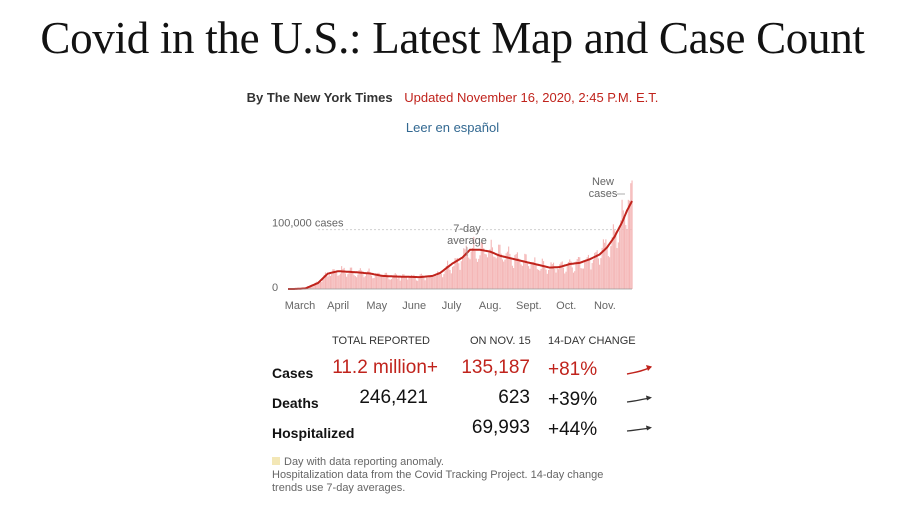 This screenshot has height=513, width=905. I want to click on row-label: Deaths, so click(295, 403).